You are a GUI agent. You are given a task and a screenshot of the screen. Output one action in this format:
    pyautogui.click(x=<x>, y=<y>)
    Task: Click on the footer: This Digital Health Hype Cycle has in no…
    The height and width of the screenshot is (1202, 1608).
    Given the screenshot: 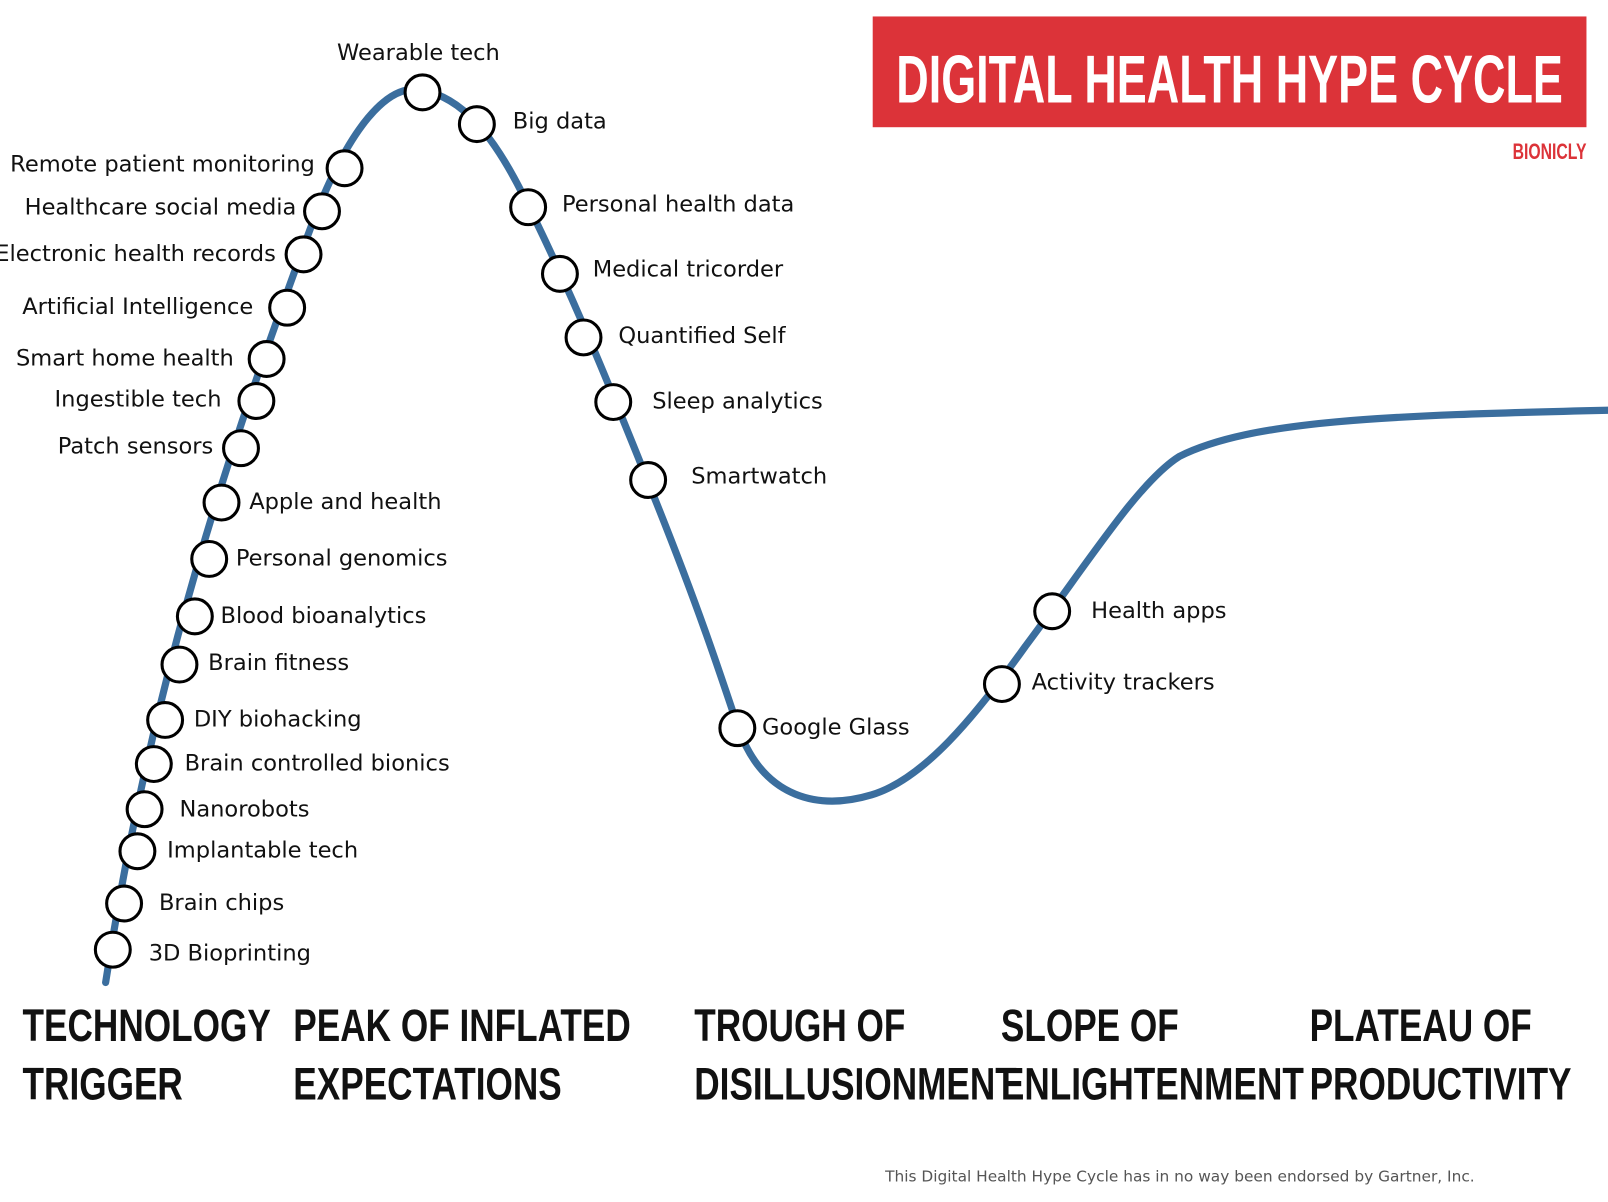 What is the action you would take?
    pyautogui.click(x=1179, y=1176)
    